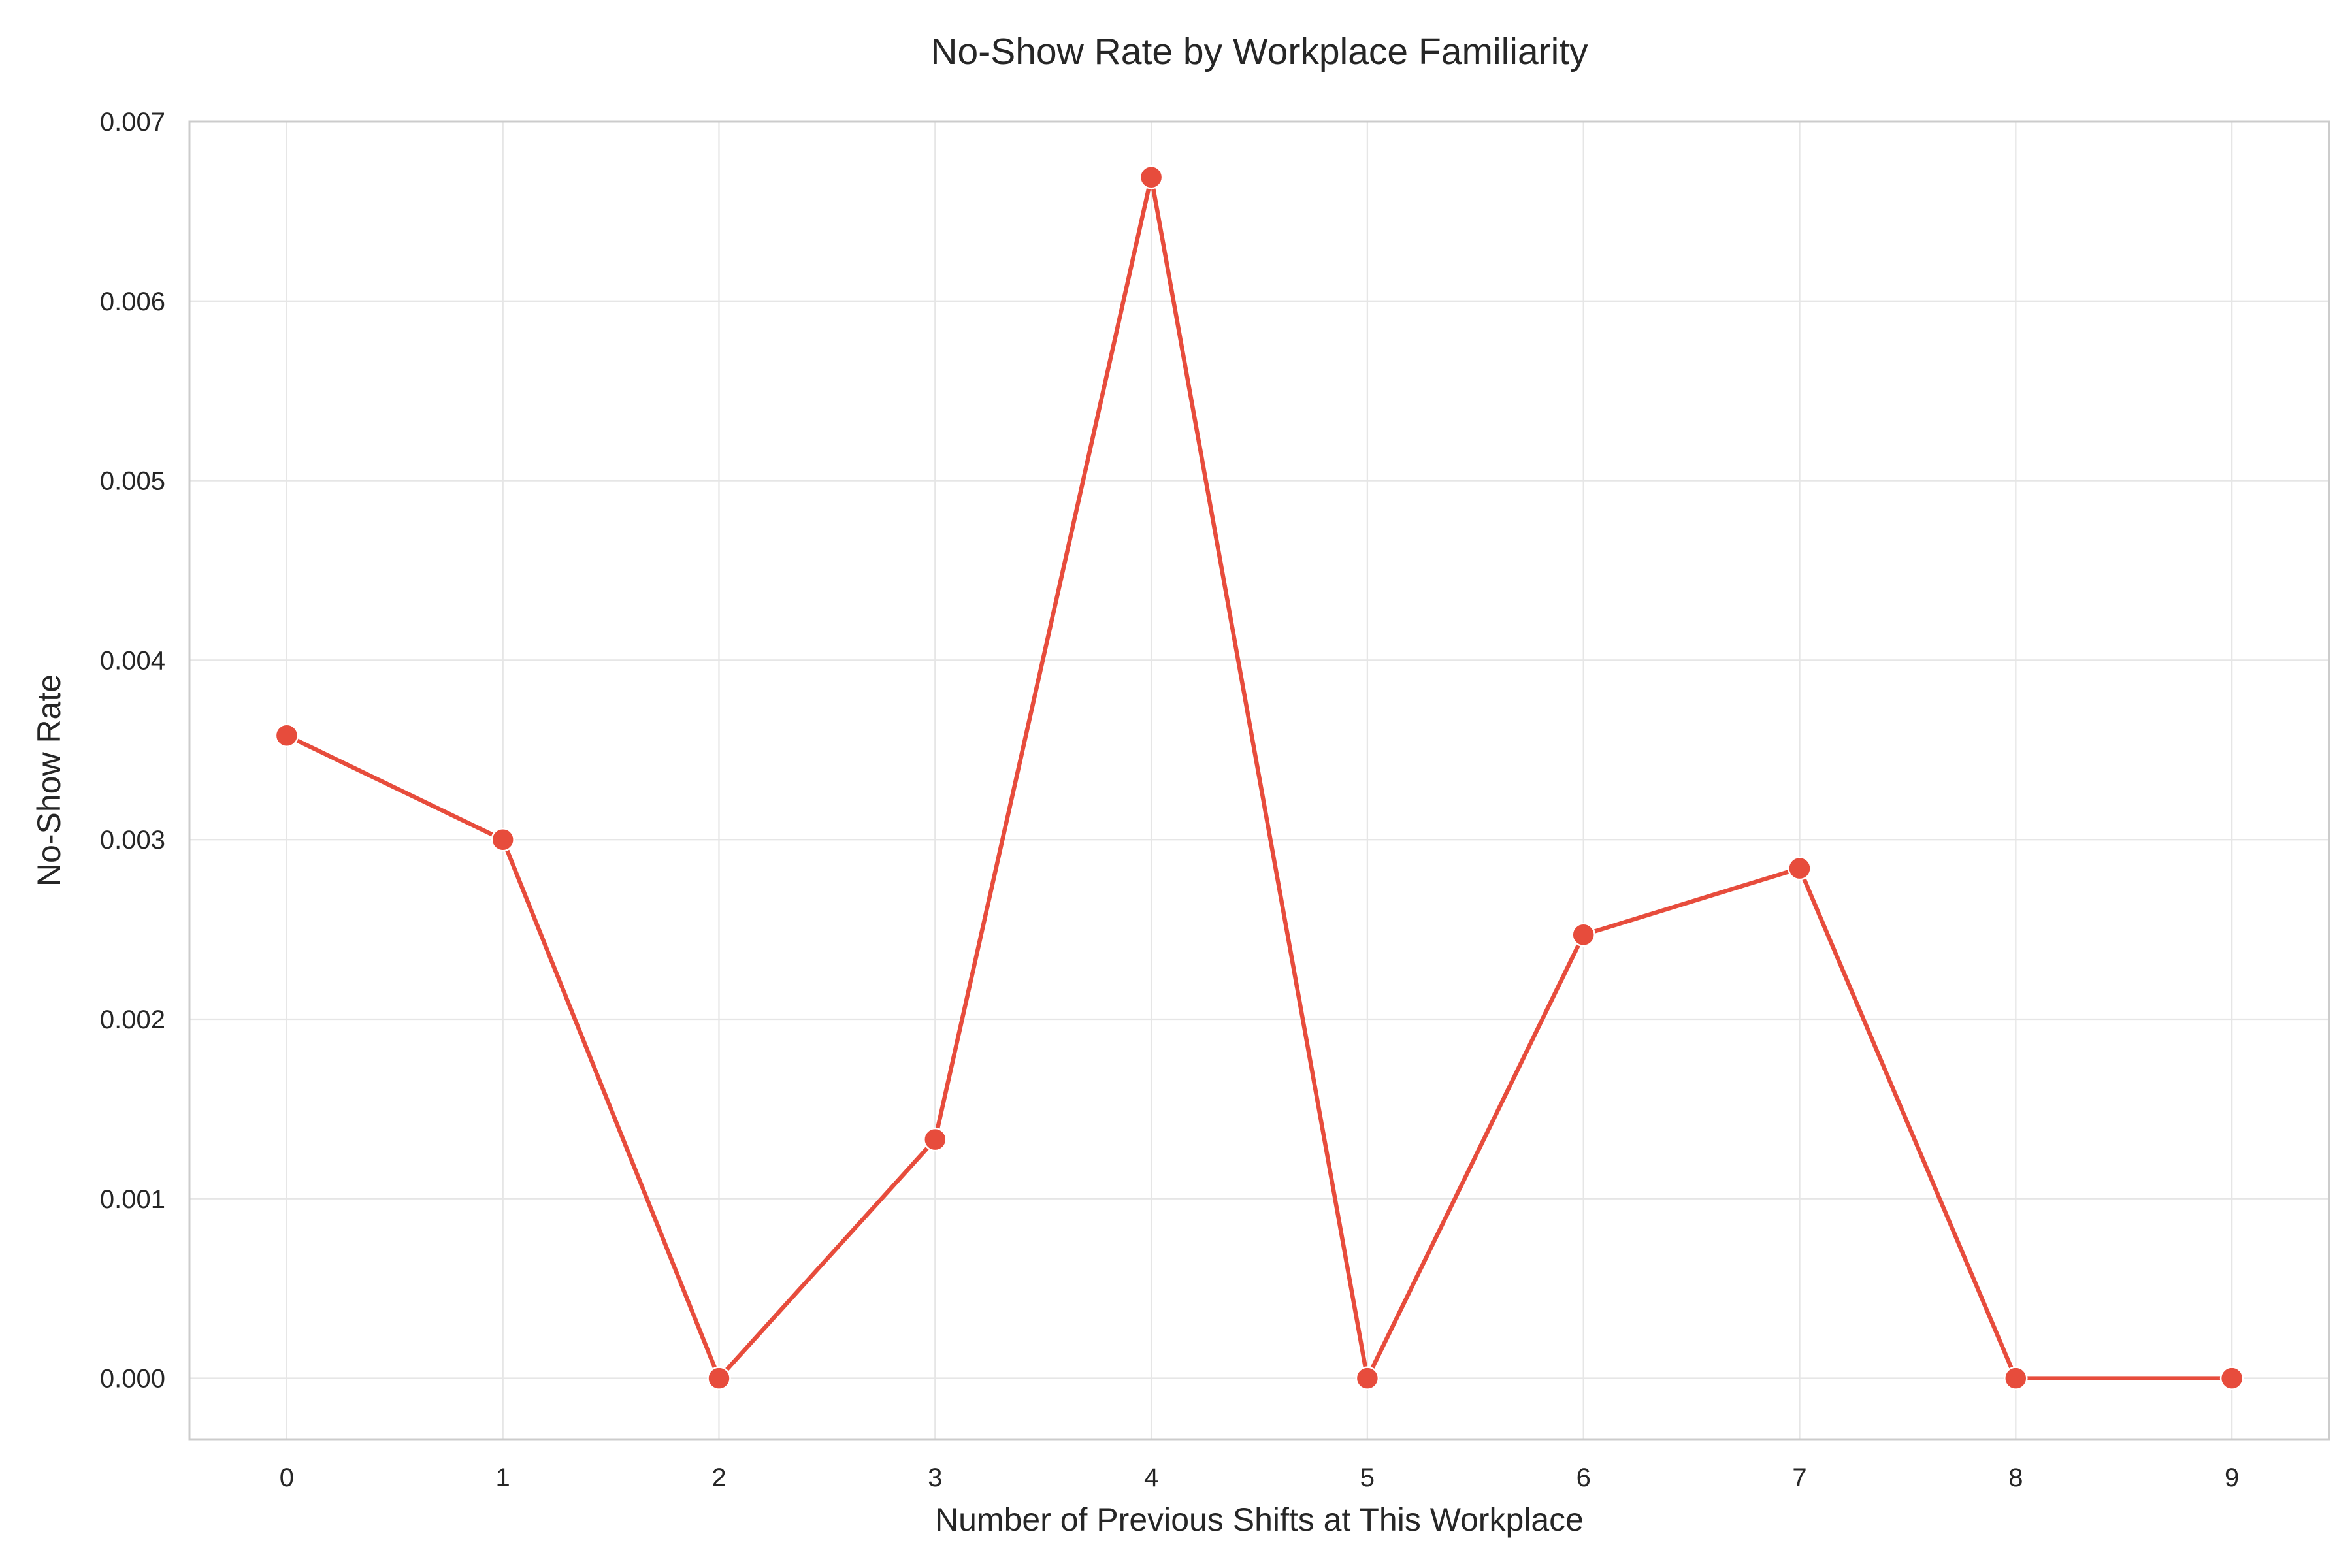 This screenshot has width=2352, height=1568. Describe the element at coordinates (1799, 1477) in the screenshot. I see `x-tick-label: 7` at that location.